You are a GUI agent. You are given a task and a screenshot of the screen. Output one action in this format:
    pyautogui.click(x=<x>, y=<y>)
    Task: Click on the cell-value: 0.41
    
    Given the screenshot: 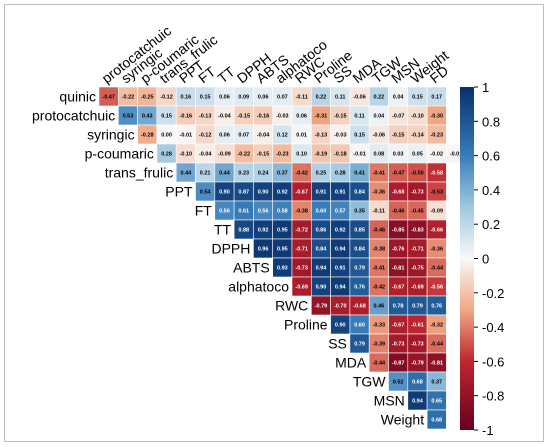 What is the action you would take?
    pyautogui.click(x=359, y=174)
    